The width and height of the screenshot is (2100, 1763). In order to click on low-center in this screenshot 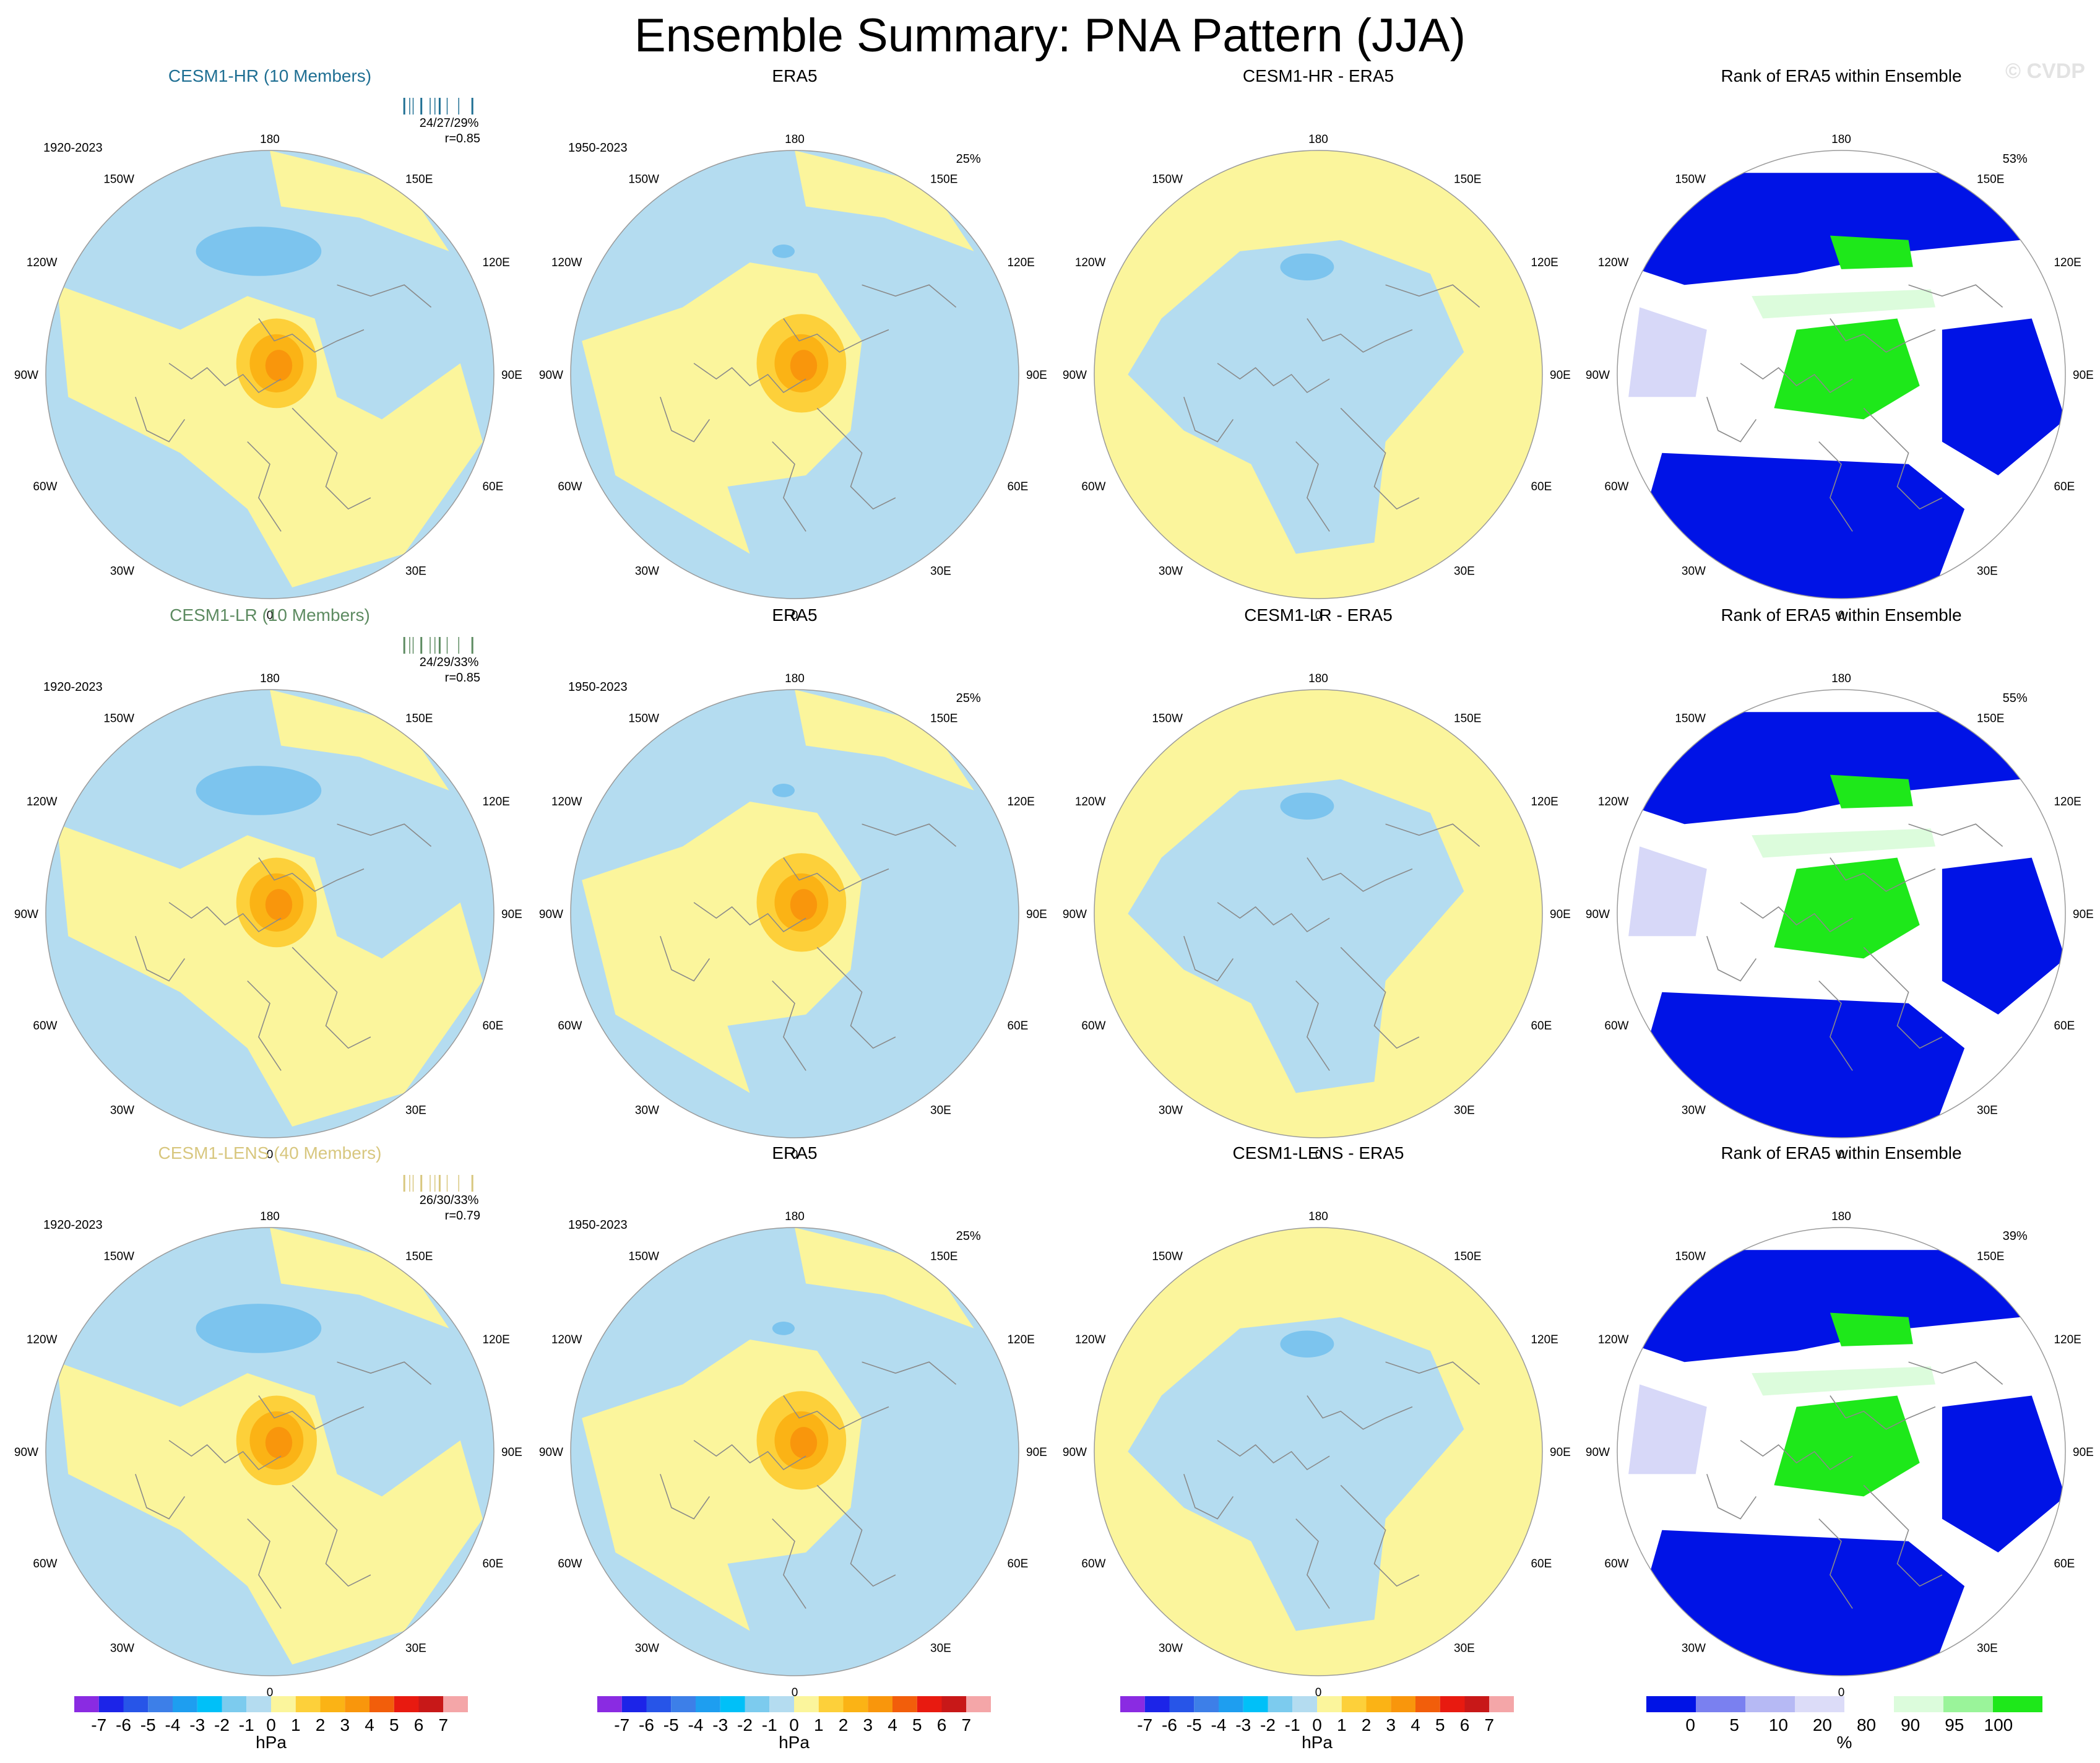, I will do `click(259, 790)`.